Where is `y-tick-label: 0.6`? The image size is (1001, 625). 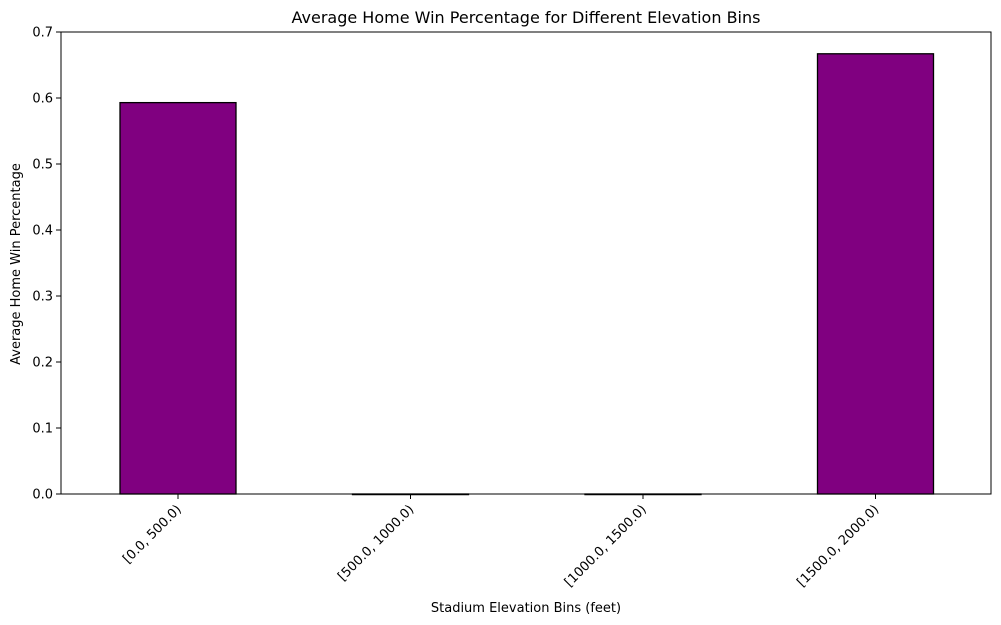
y-tick-label: 0.6 is located at coordinates (42, 99).